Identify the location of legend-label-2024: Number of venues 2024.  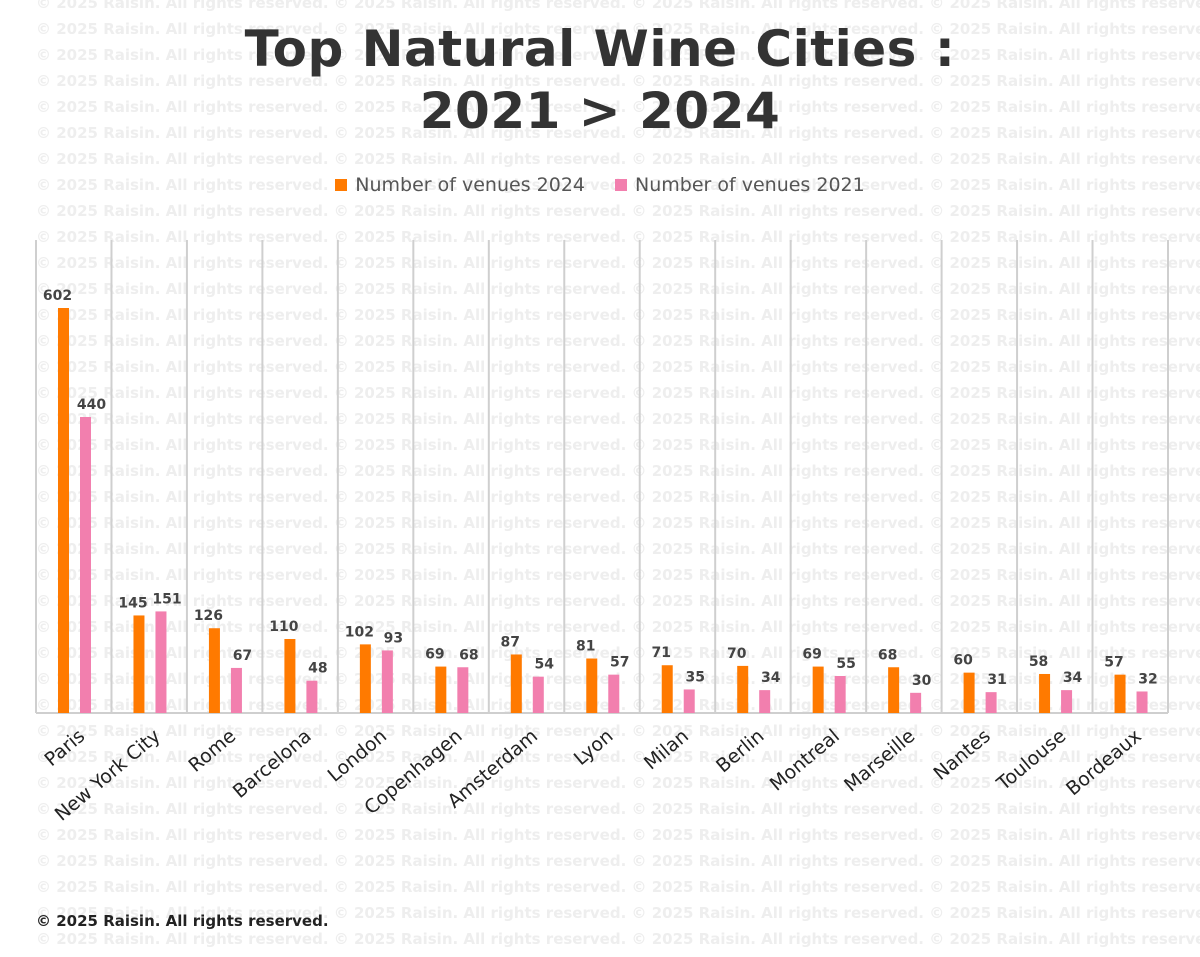
(470, 185).